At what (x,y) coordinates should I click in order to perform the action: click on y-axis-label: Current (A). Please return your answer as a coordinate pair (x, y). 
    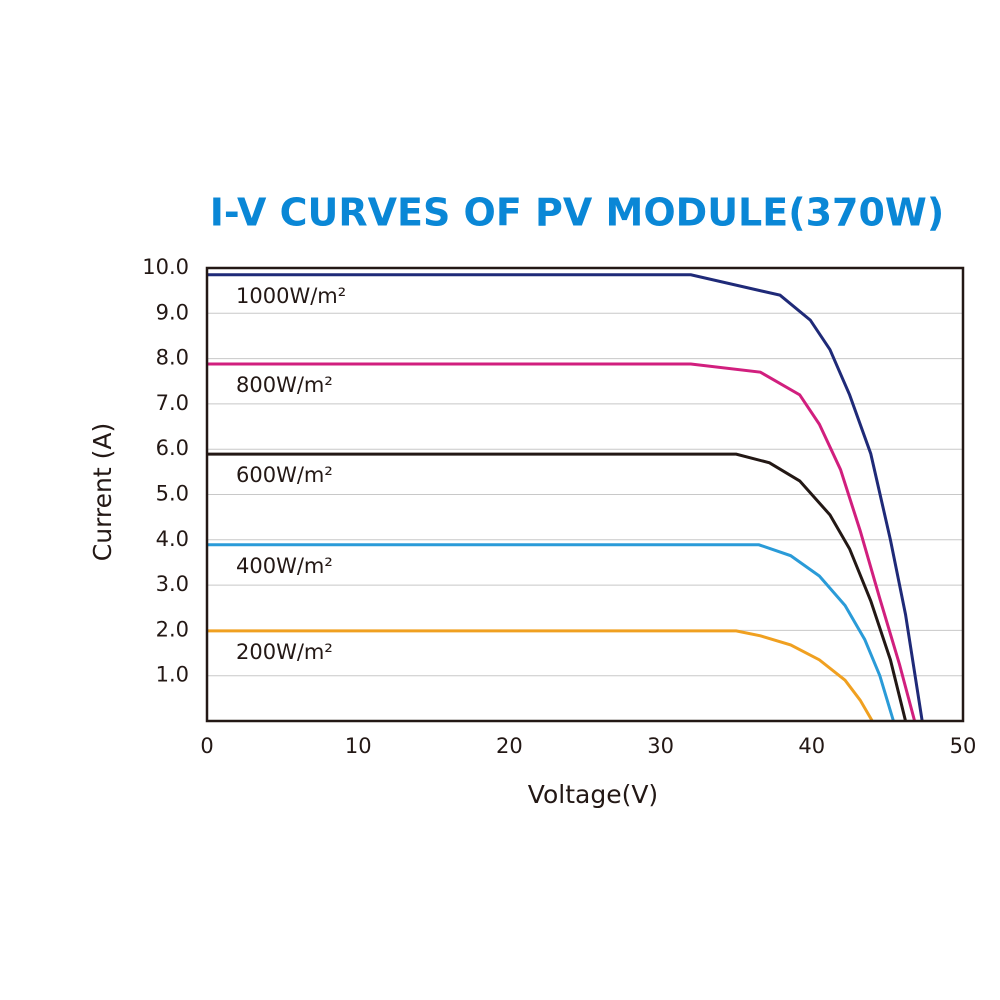
    Looking at the image, I should click on (102, 492).